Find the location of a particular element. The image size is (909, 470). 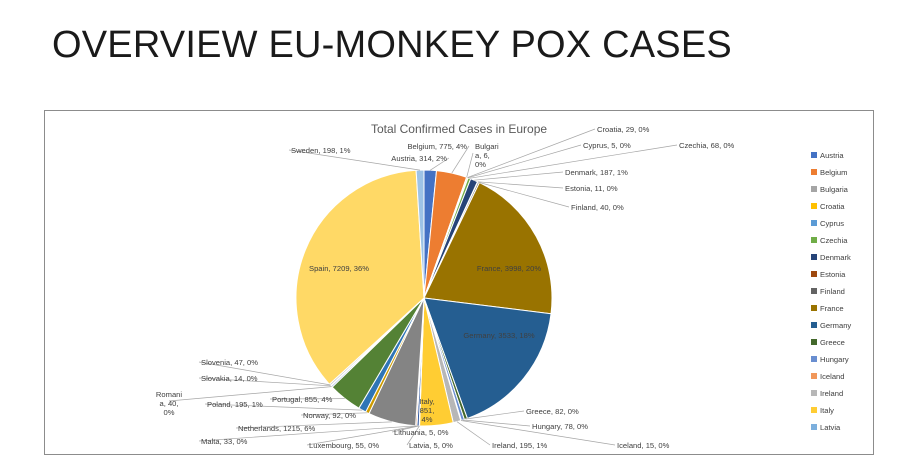

legend-swatch-estonia is located at coordinates (814, 274).